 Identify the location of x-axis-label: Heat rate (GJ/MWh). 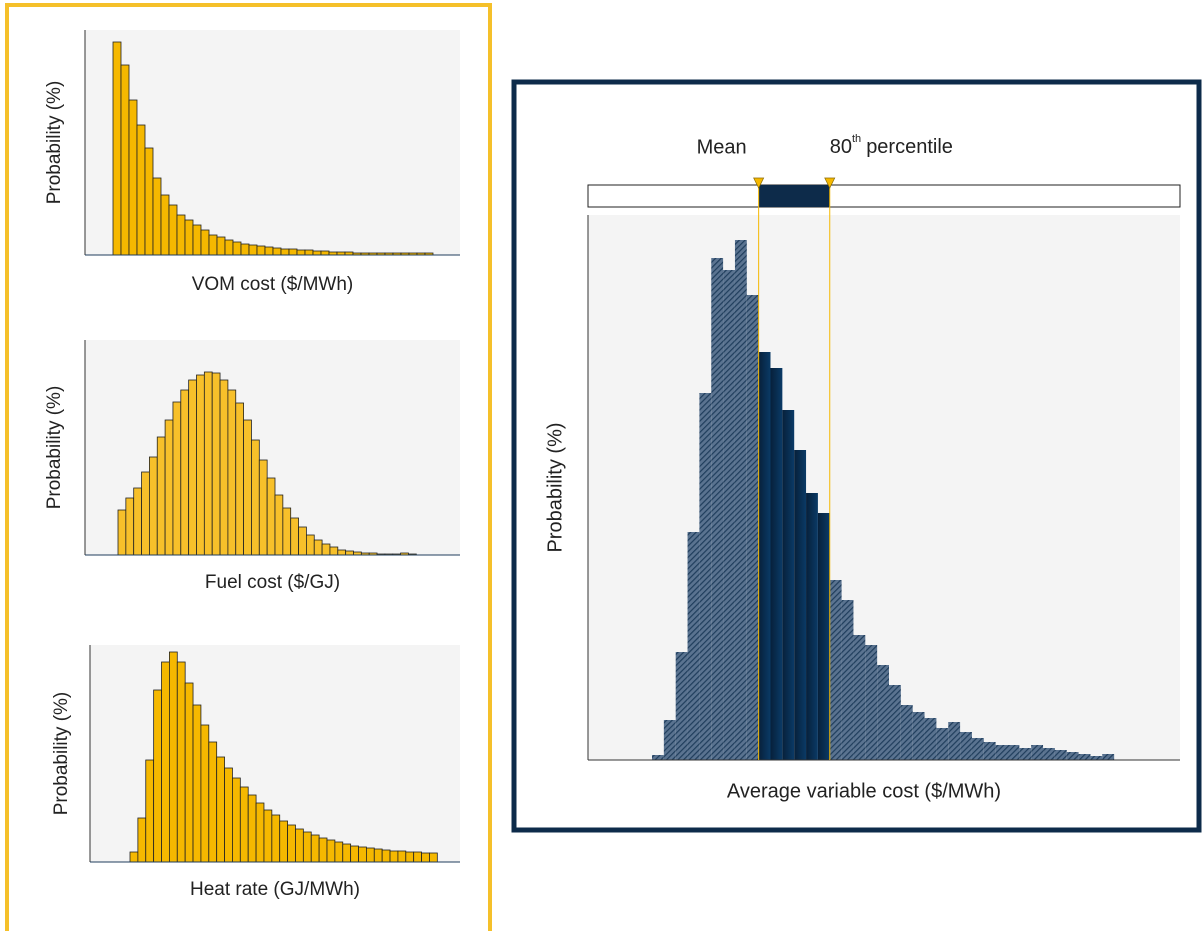
(275, 889).